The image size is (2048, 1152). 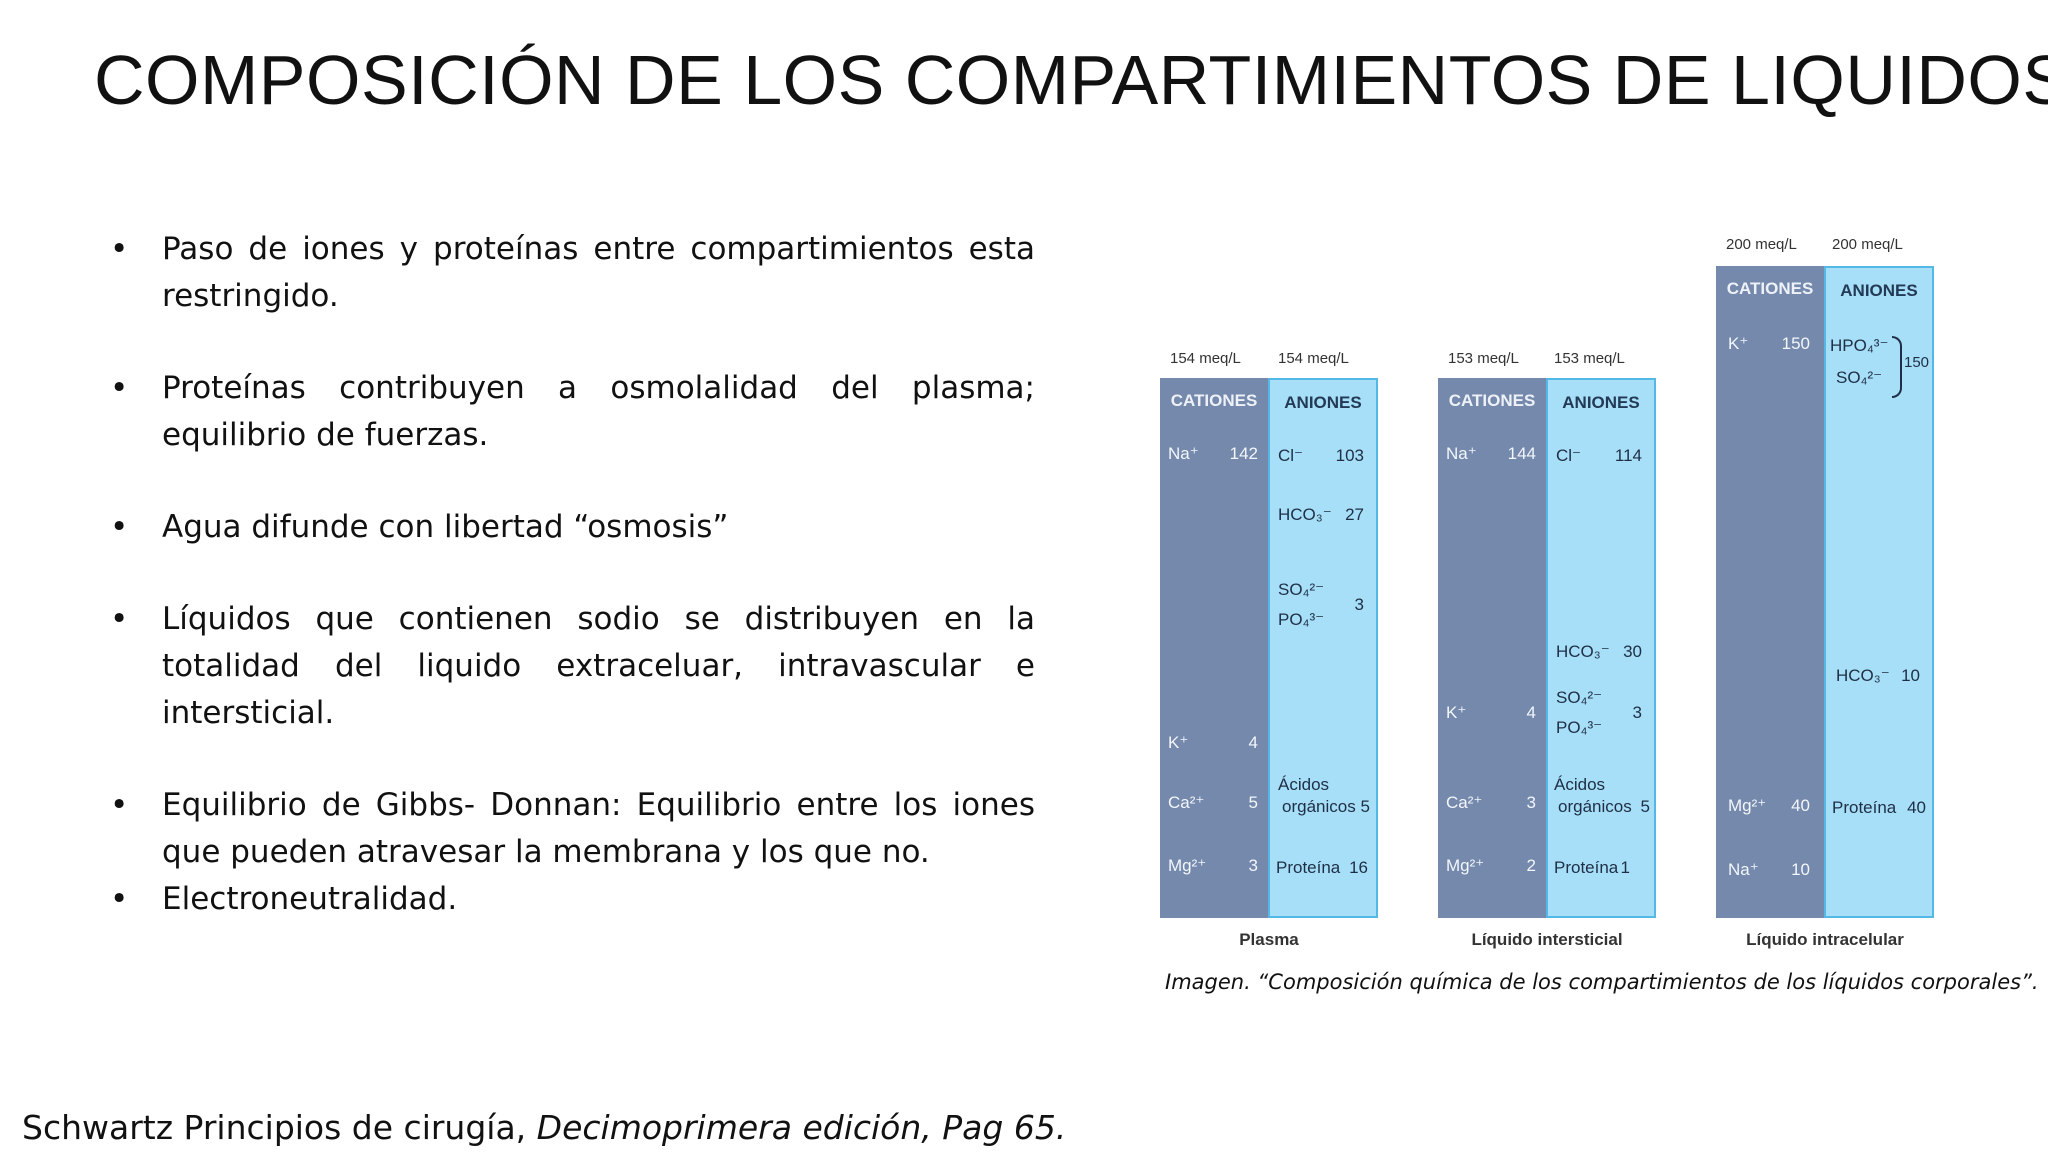 What do you see at coordinates (1313, 358) in the screenshot?
I see `plasma-anion-total: 154 meq/L` at bounding box center [1313, 358].